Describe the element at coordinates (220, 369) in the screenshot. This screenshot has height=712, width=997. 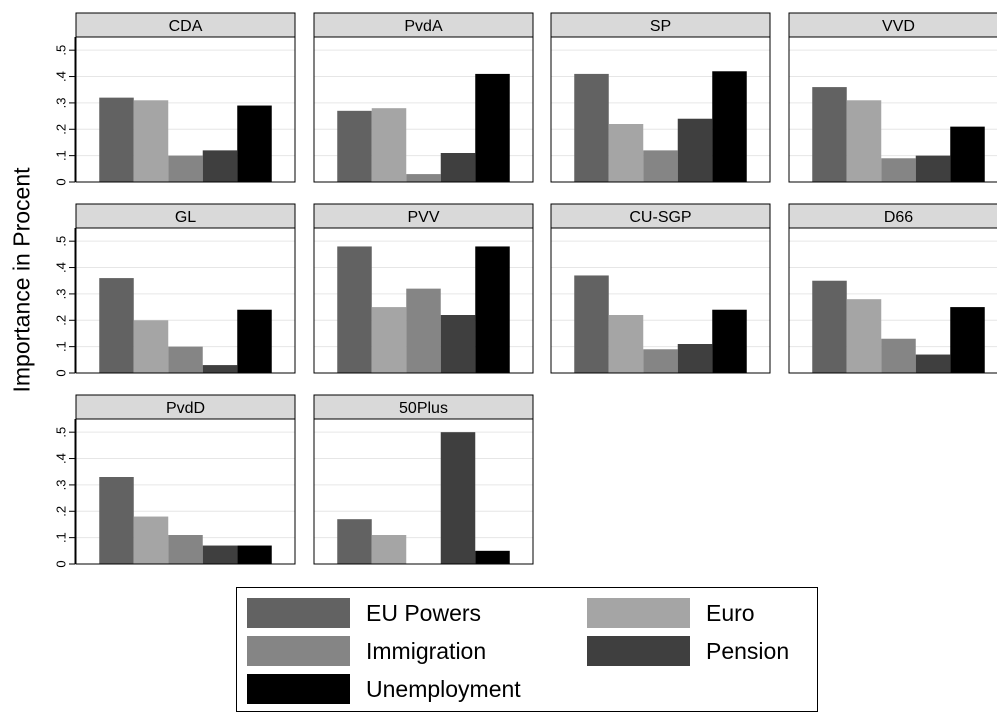
I see `bar-gl-pension` at that location.